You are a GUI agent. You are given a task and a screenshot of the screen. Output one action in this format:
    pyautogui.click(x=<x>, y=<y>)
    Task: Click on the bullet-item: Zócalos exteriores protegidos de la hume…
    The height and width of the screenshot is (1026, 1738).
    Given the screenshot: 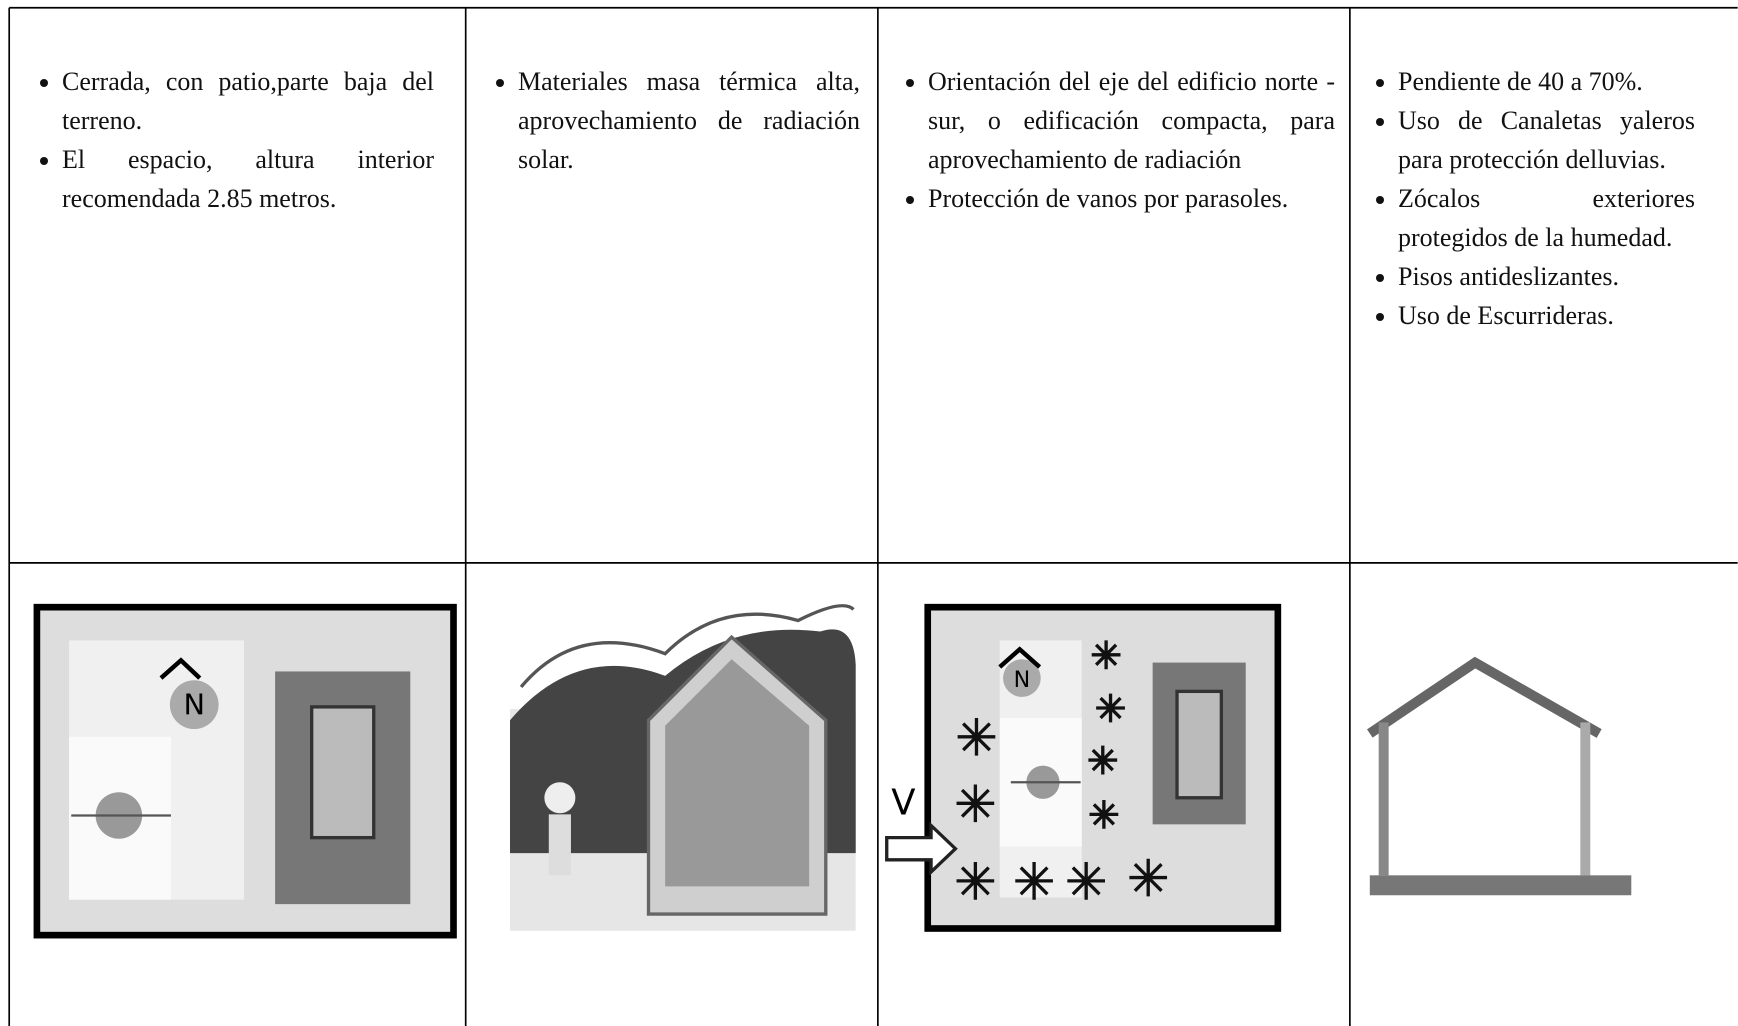 What is the action you would take?
    pyautogui.click(x=1546, y=218)
    